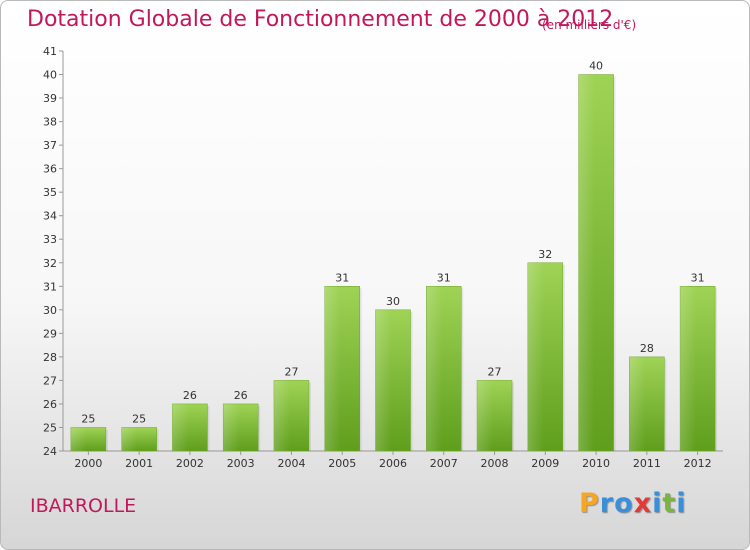 This screenshot has height=550, width=750. What do you see at coordinates (50, 98) in the screenshot?
I see `y-tick-label: 39` at bounding box center [50, 98].